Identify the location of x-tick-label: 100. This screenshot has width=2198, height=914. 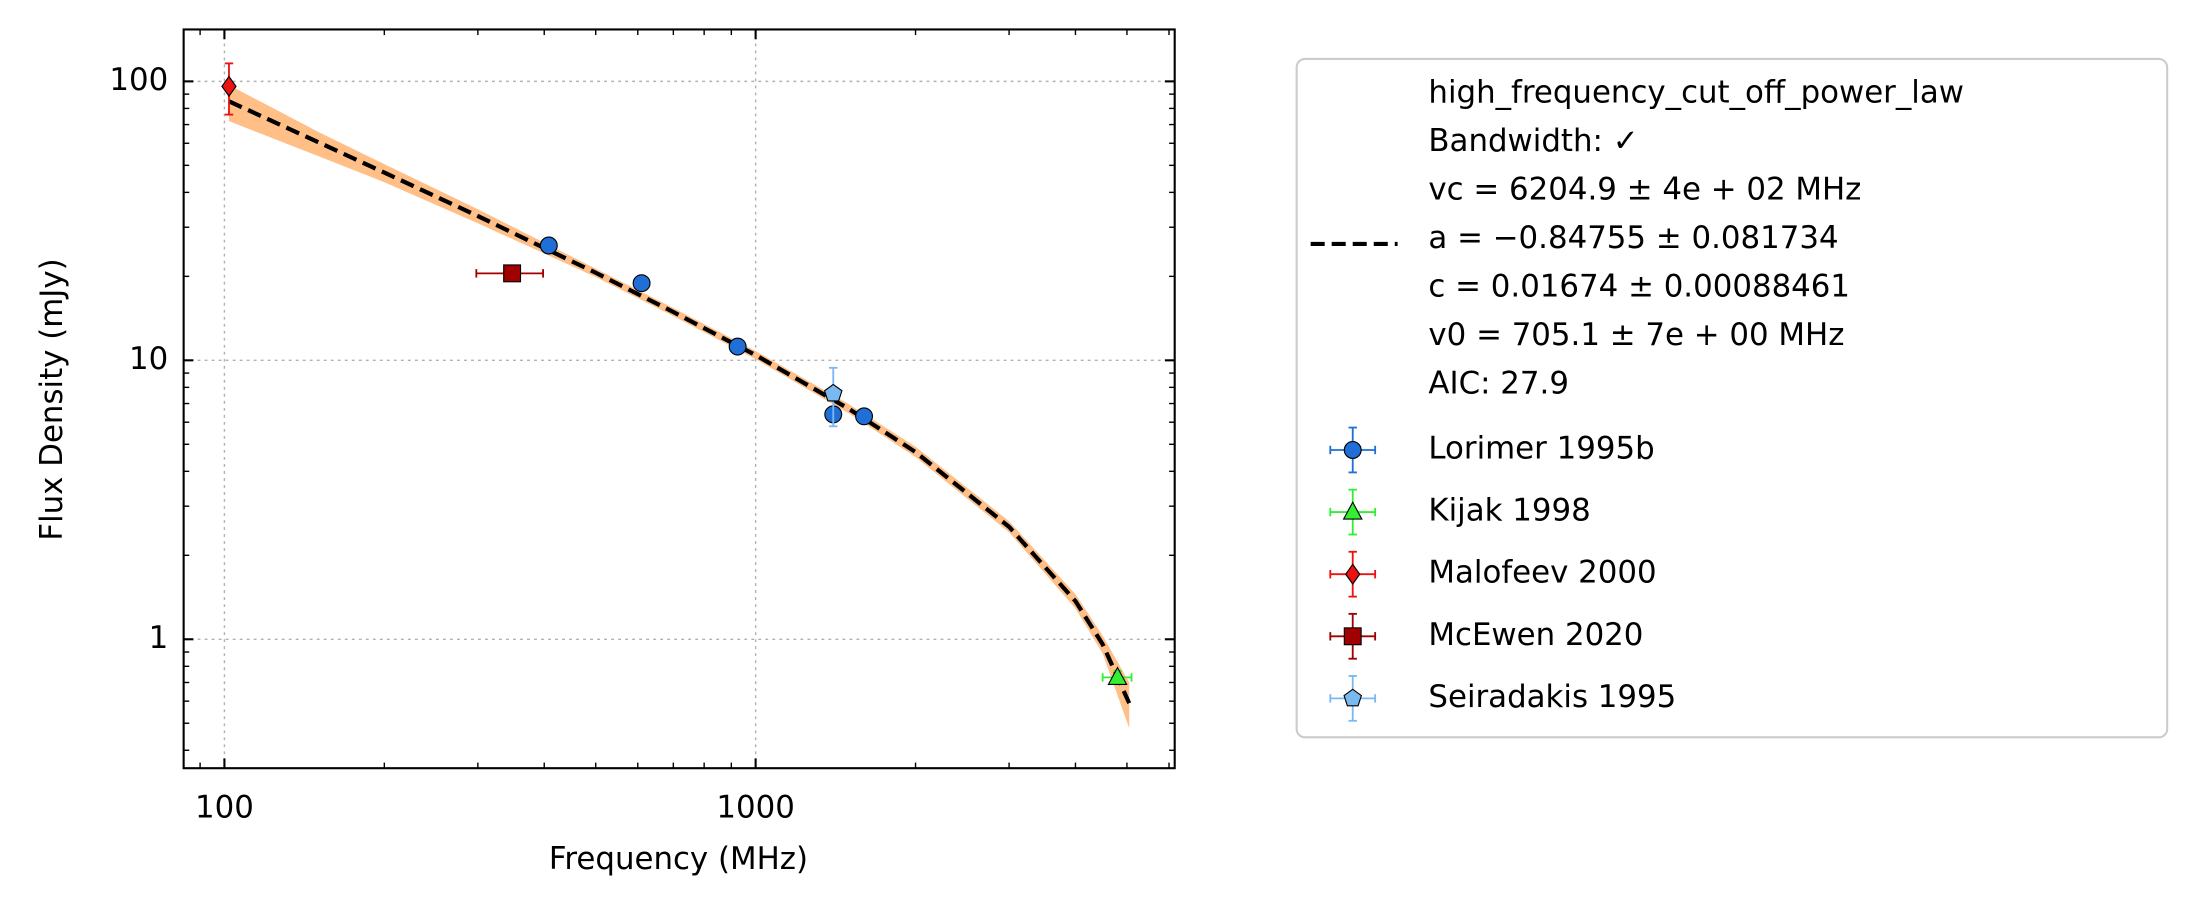
(224, 807).